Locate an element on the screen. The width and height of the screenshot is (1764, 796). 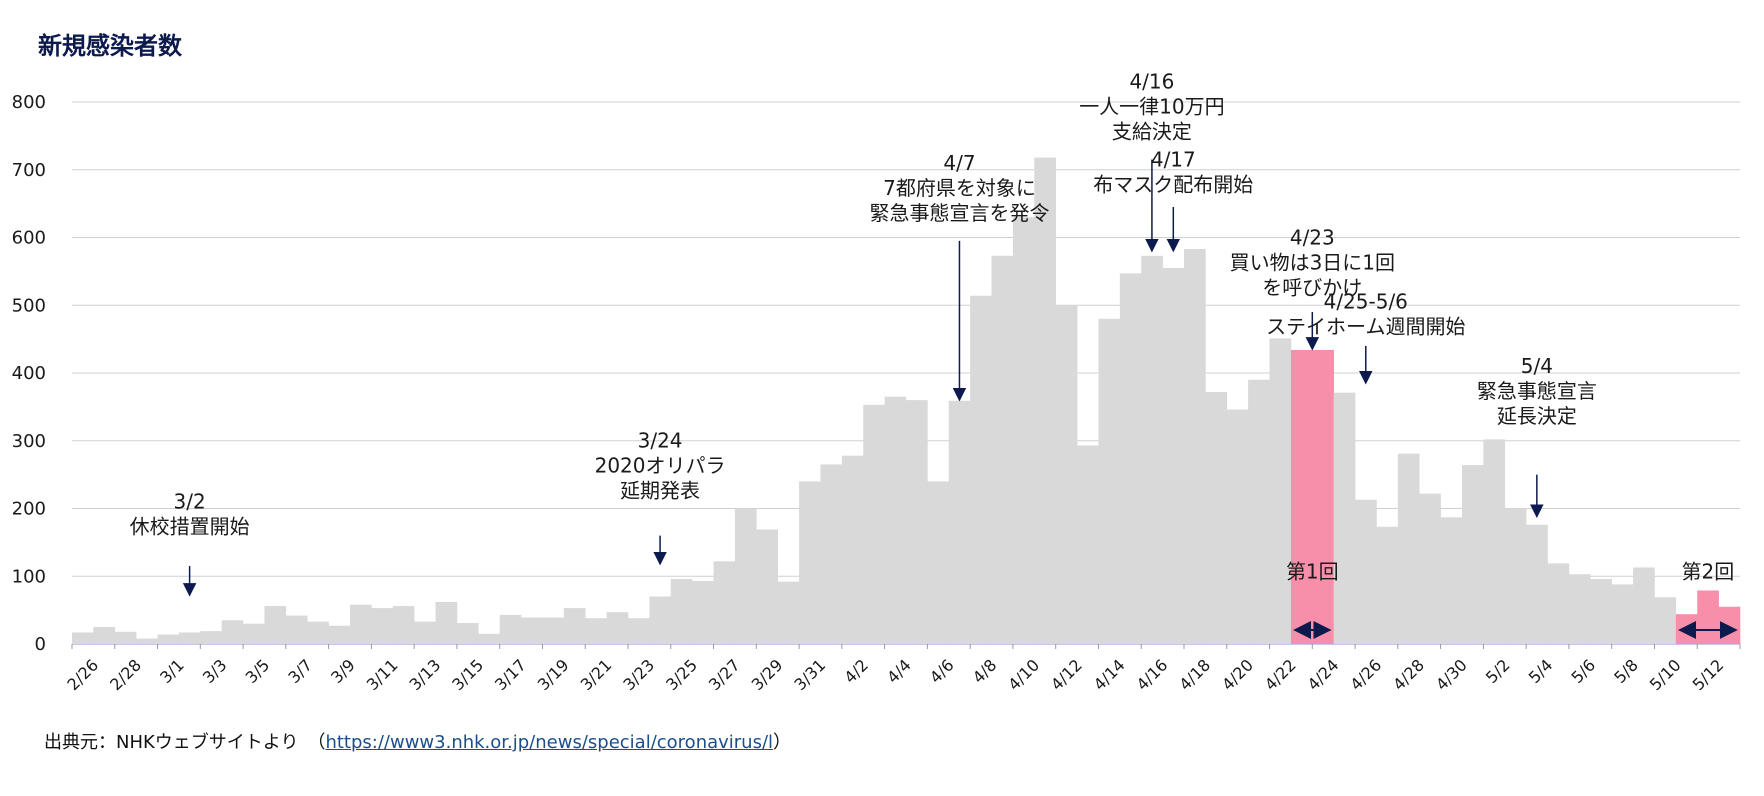
x-tick-label: 4/28 is located at coordinates (1408, 674).